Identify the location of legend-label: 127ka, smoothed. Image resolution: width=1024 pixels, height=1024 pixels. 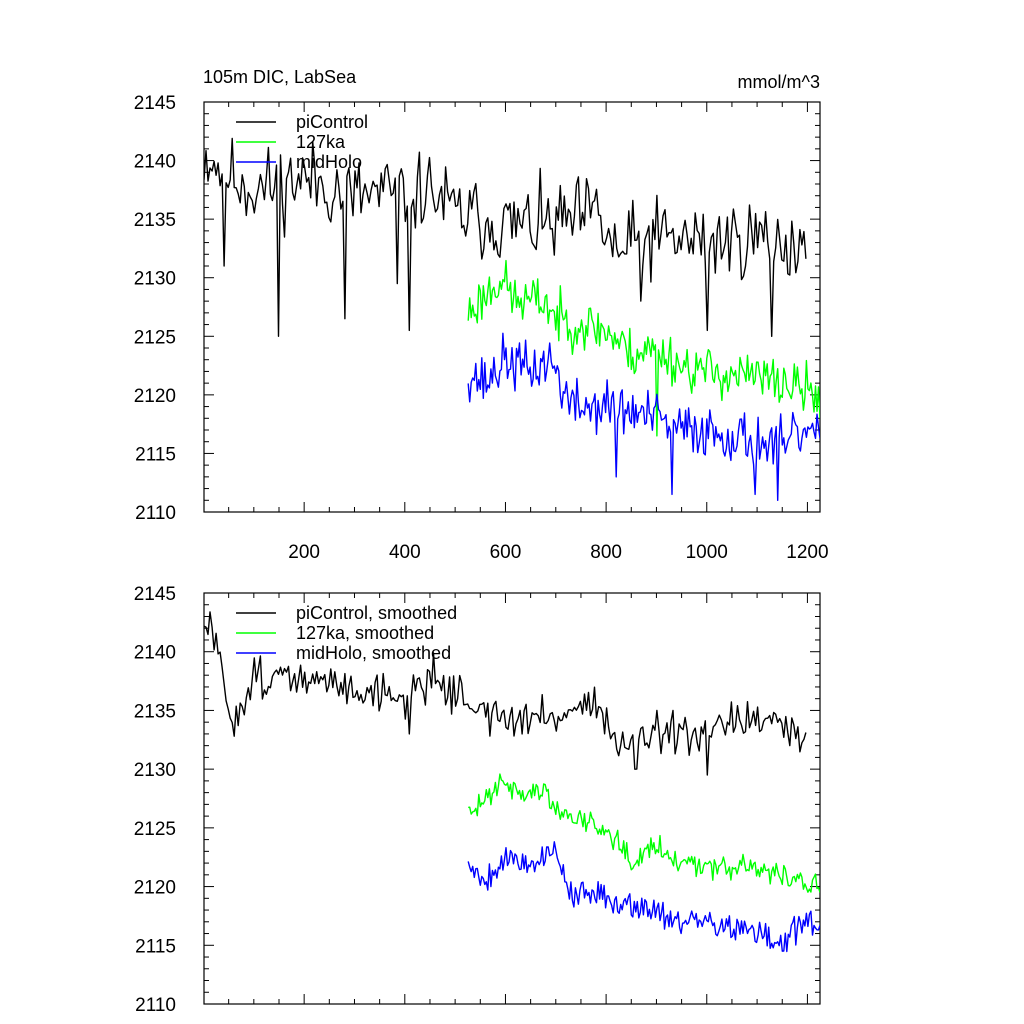
(365, 633).